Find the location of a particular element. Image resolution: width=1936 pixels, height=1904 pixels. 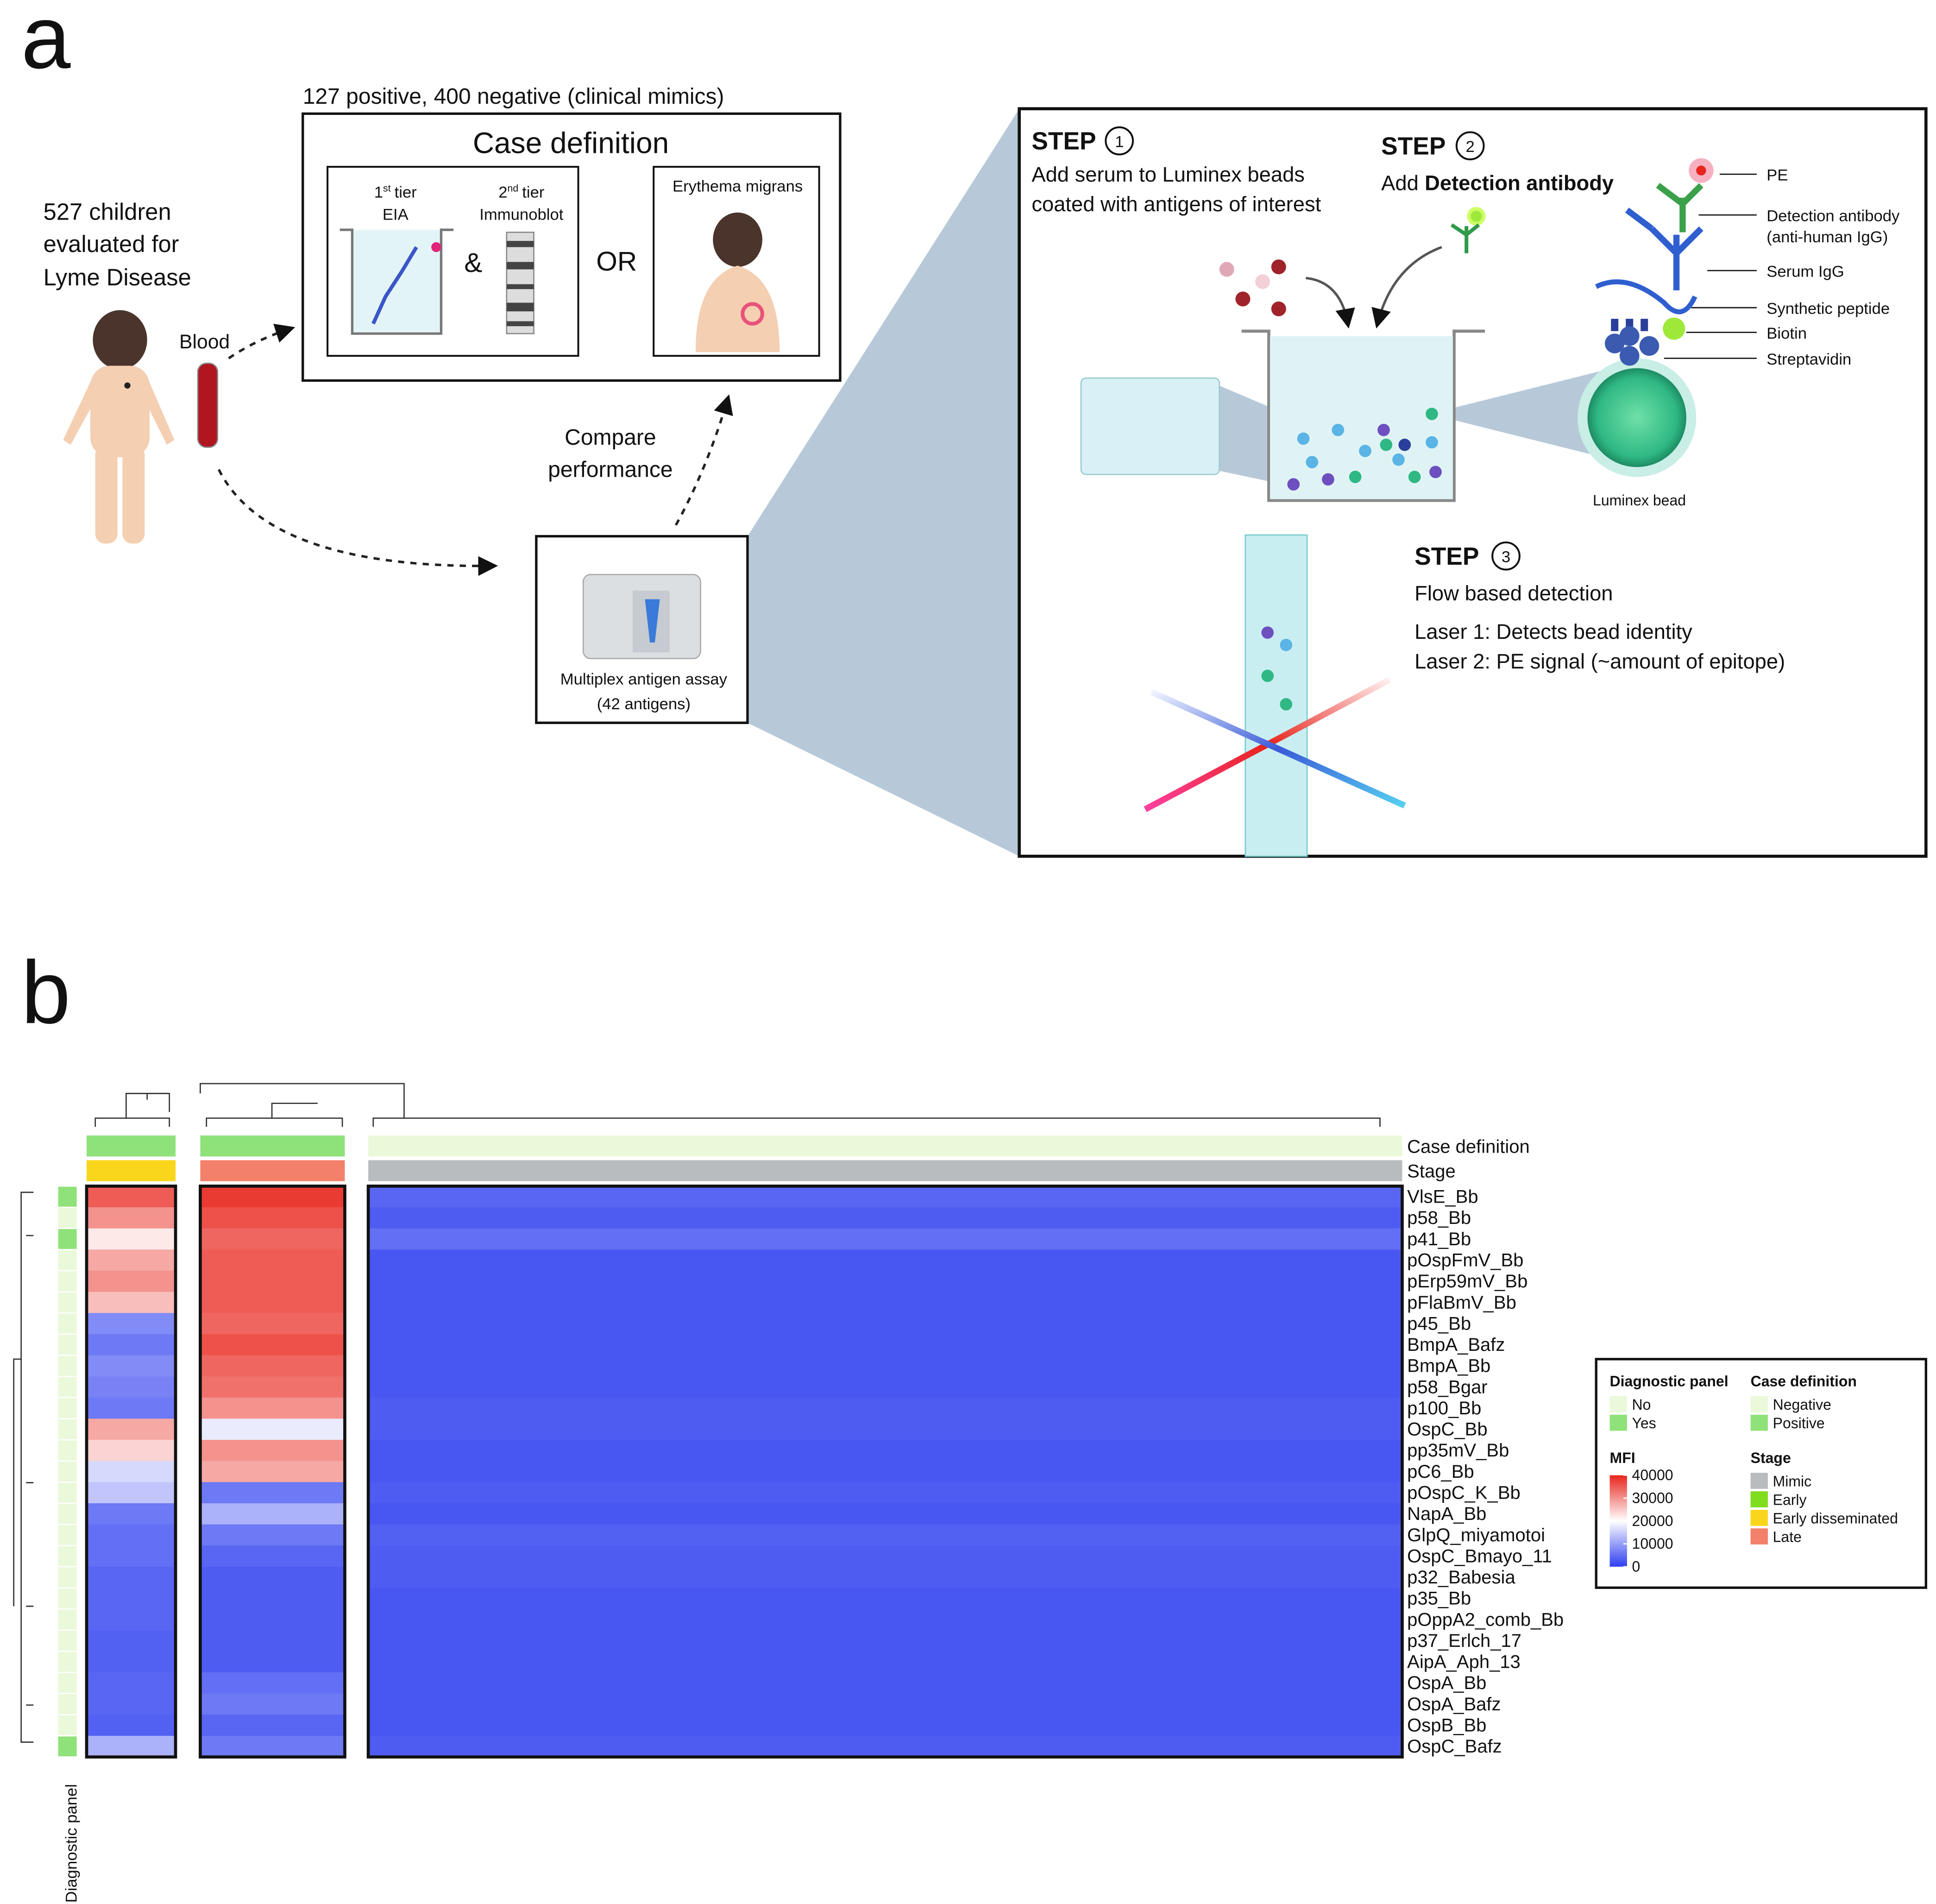

compare-text: Compare performance is located at coordinates (610, 453).